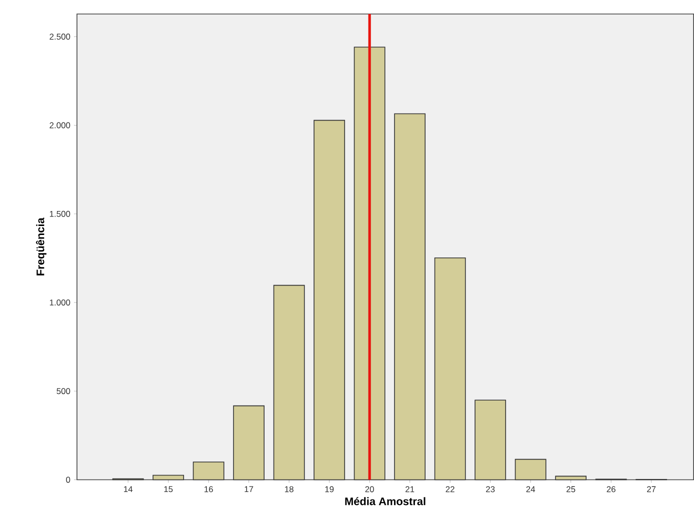 The height and width of the screenshot is (532, 694). I want to click on x-tick-label: 25, so click(571, 489).